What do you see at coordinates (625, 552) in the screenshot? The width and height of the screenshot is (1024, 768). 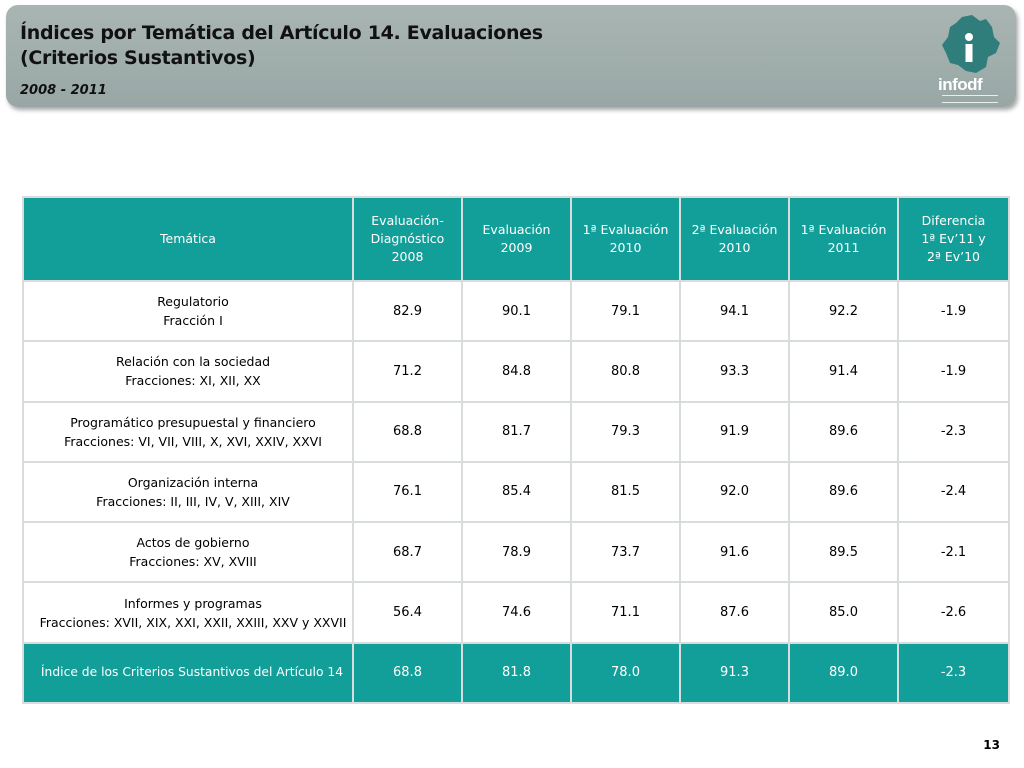 I see `value-cell: 73.7` at bounding box center [625, 552].